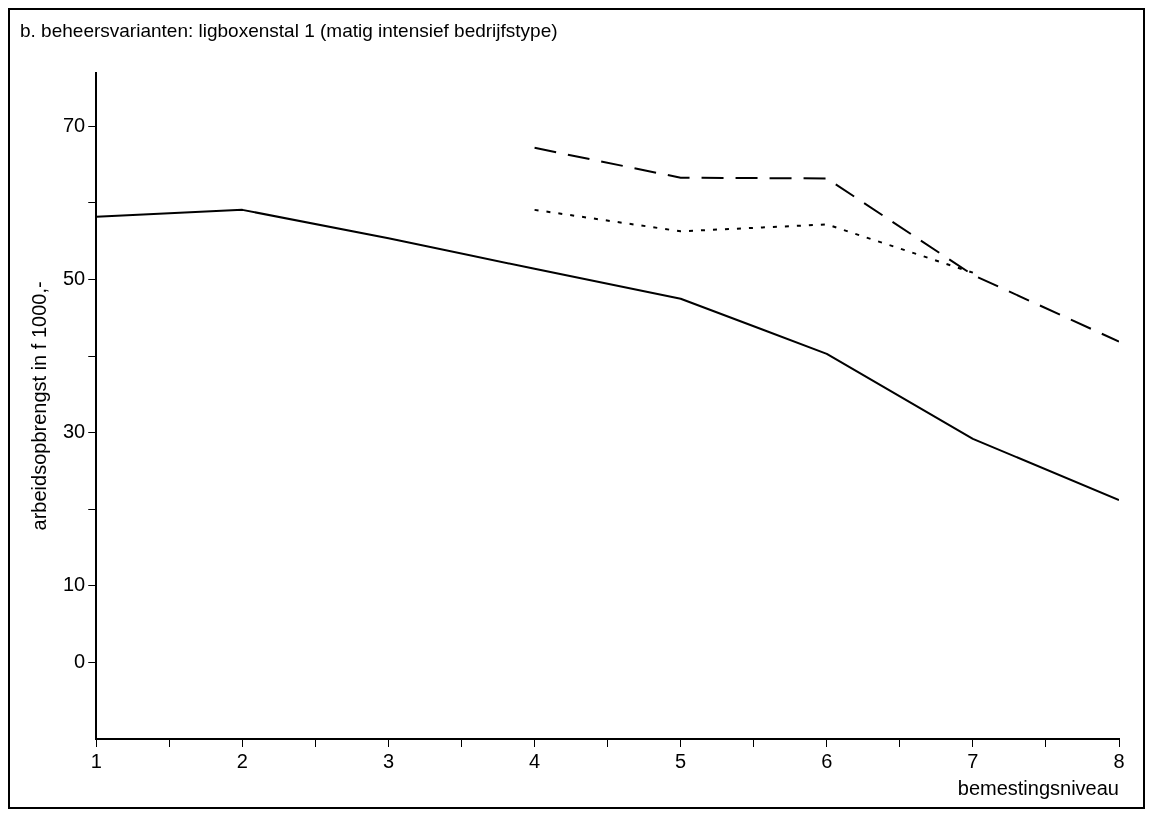 Image resolution: width=1157 pixels, height=821 pixels. I want to click on x-tick-label: 5, so click(681, 760).